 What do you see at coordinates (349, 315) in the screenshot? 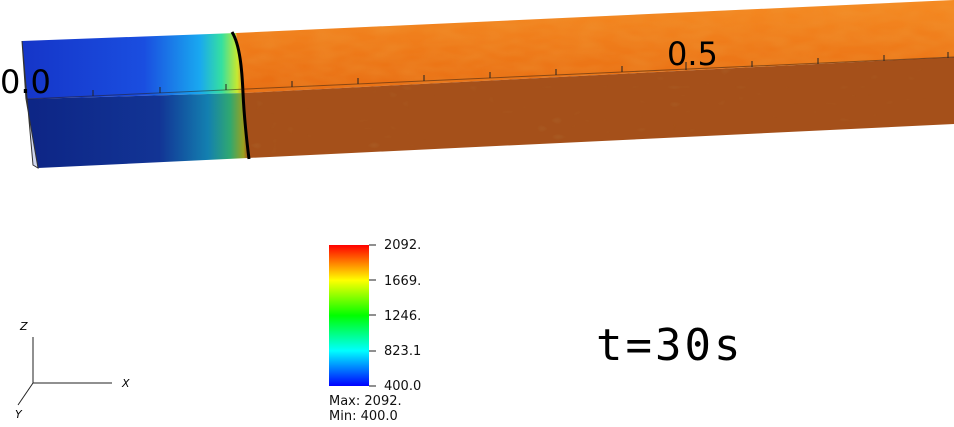
I see `legend-color-bar` at bounding box center [349, 315].